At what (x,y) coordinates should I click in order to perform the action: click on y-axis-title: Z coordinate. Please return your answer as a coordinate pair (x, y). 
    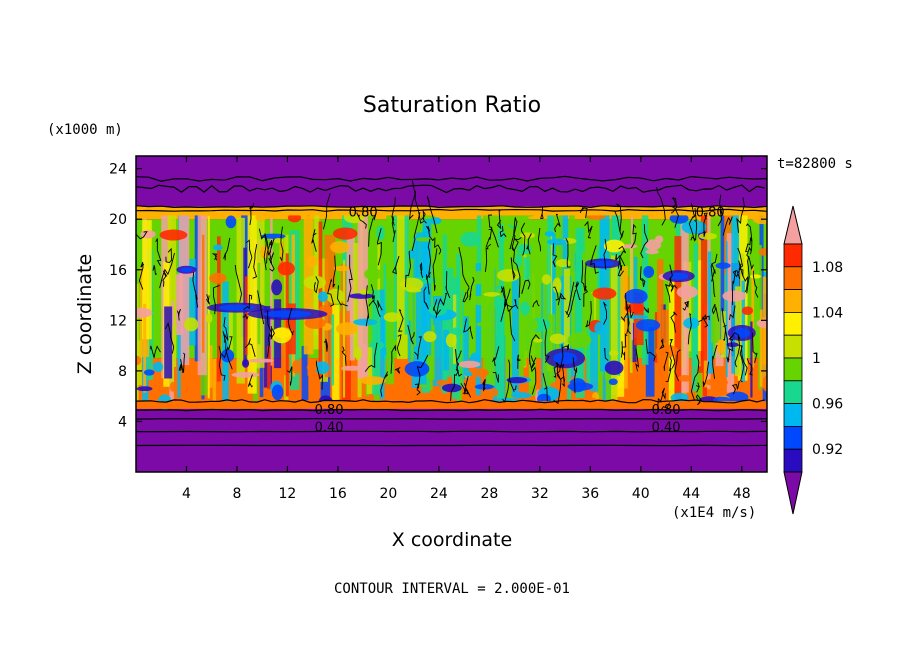
    Looking at the image, I should click on (85, 314).